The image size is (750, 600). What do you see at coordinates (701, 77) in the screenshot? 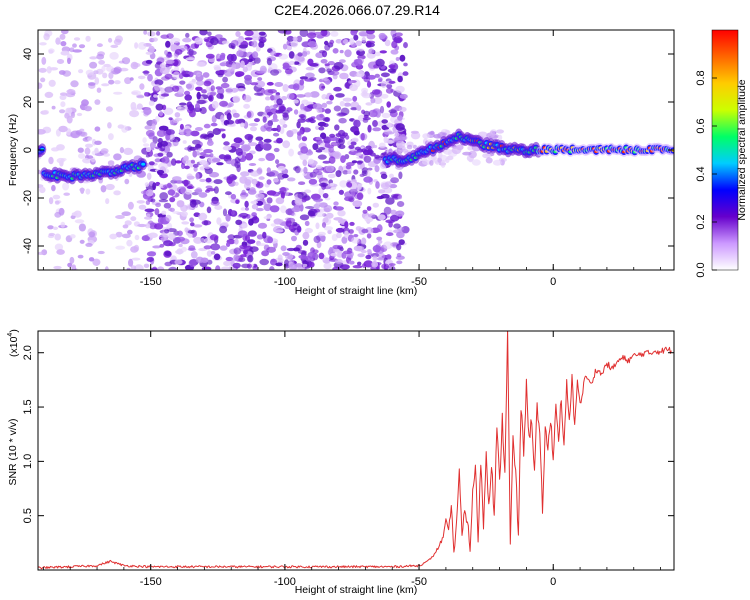
I see `colorbar-tick-label: 0.8` at bounding box center [701, 77].